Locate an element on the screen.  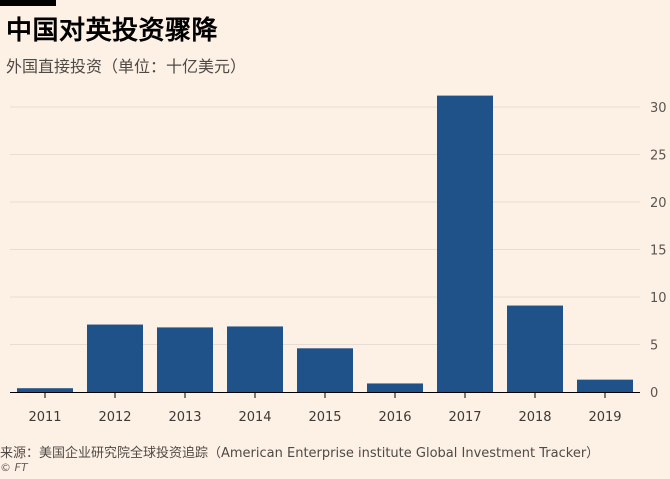
x-tick-label: 2018 is located at coordinates (534, 417).